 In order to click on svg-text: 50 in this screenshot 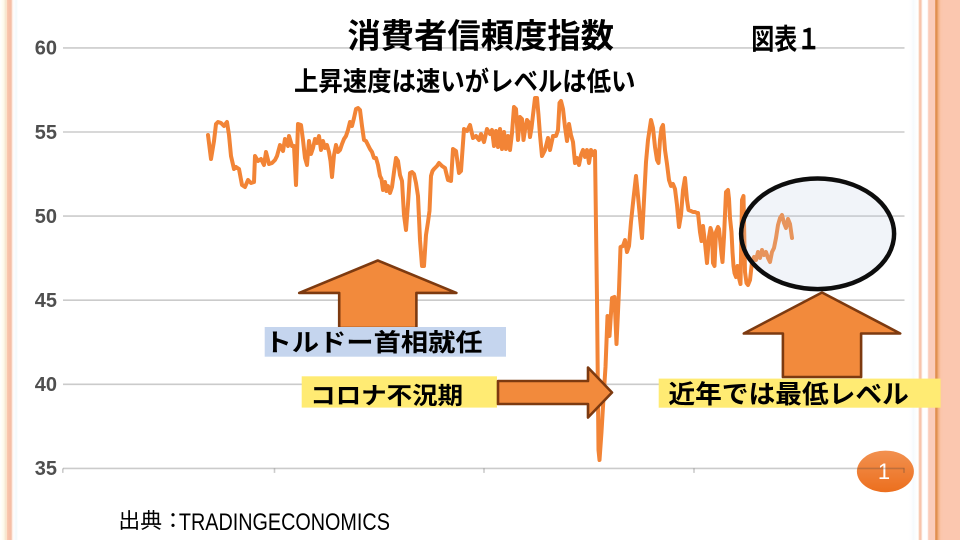, I will do `click(46, 217)`.